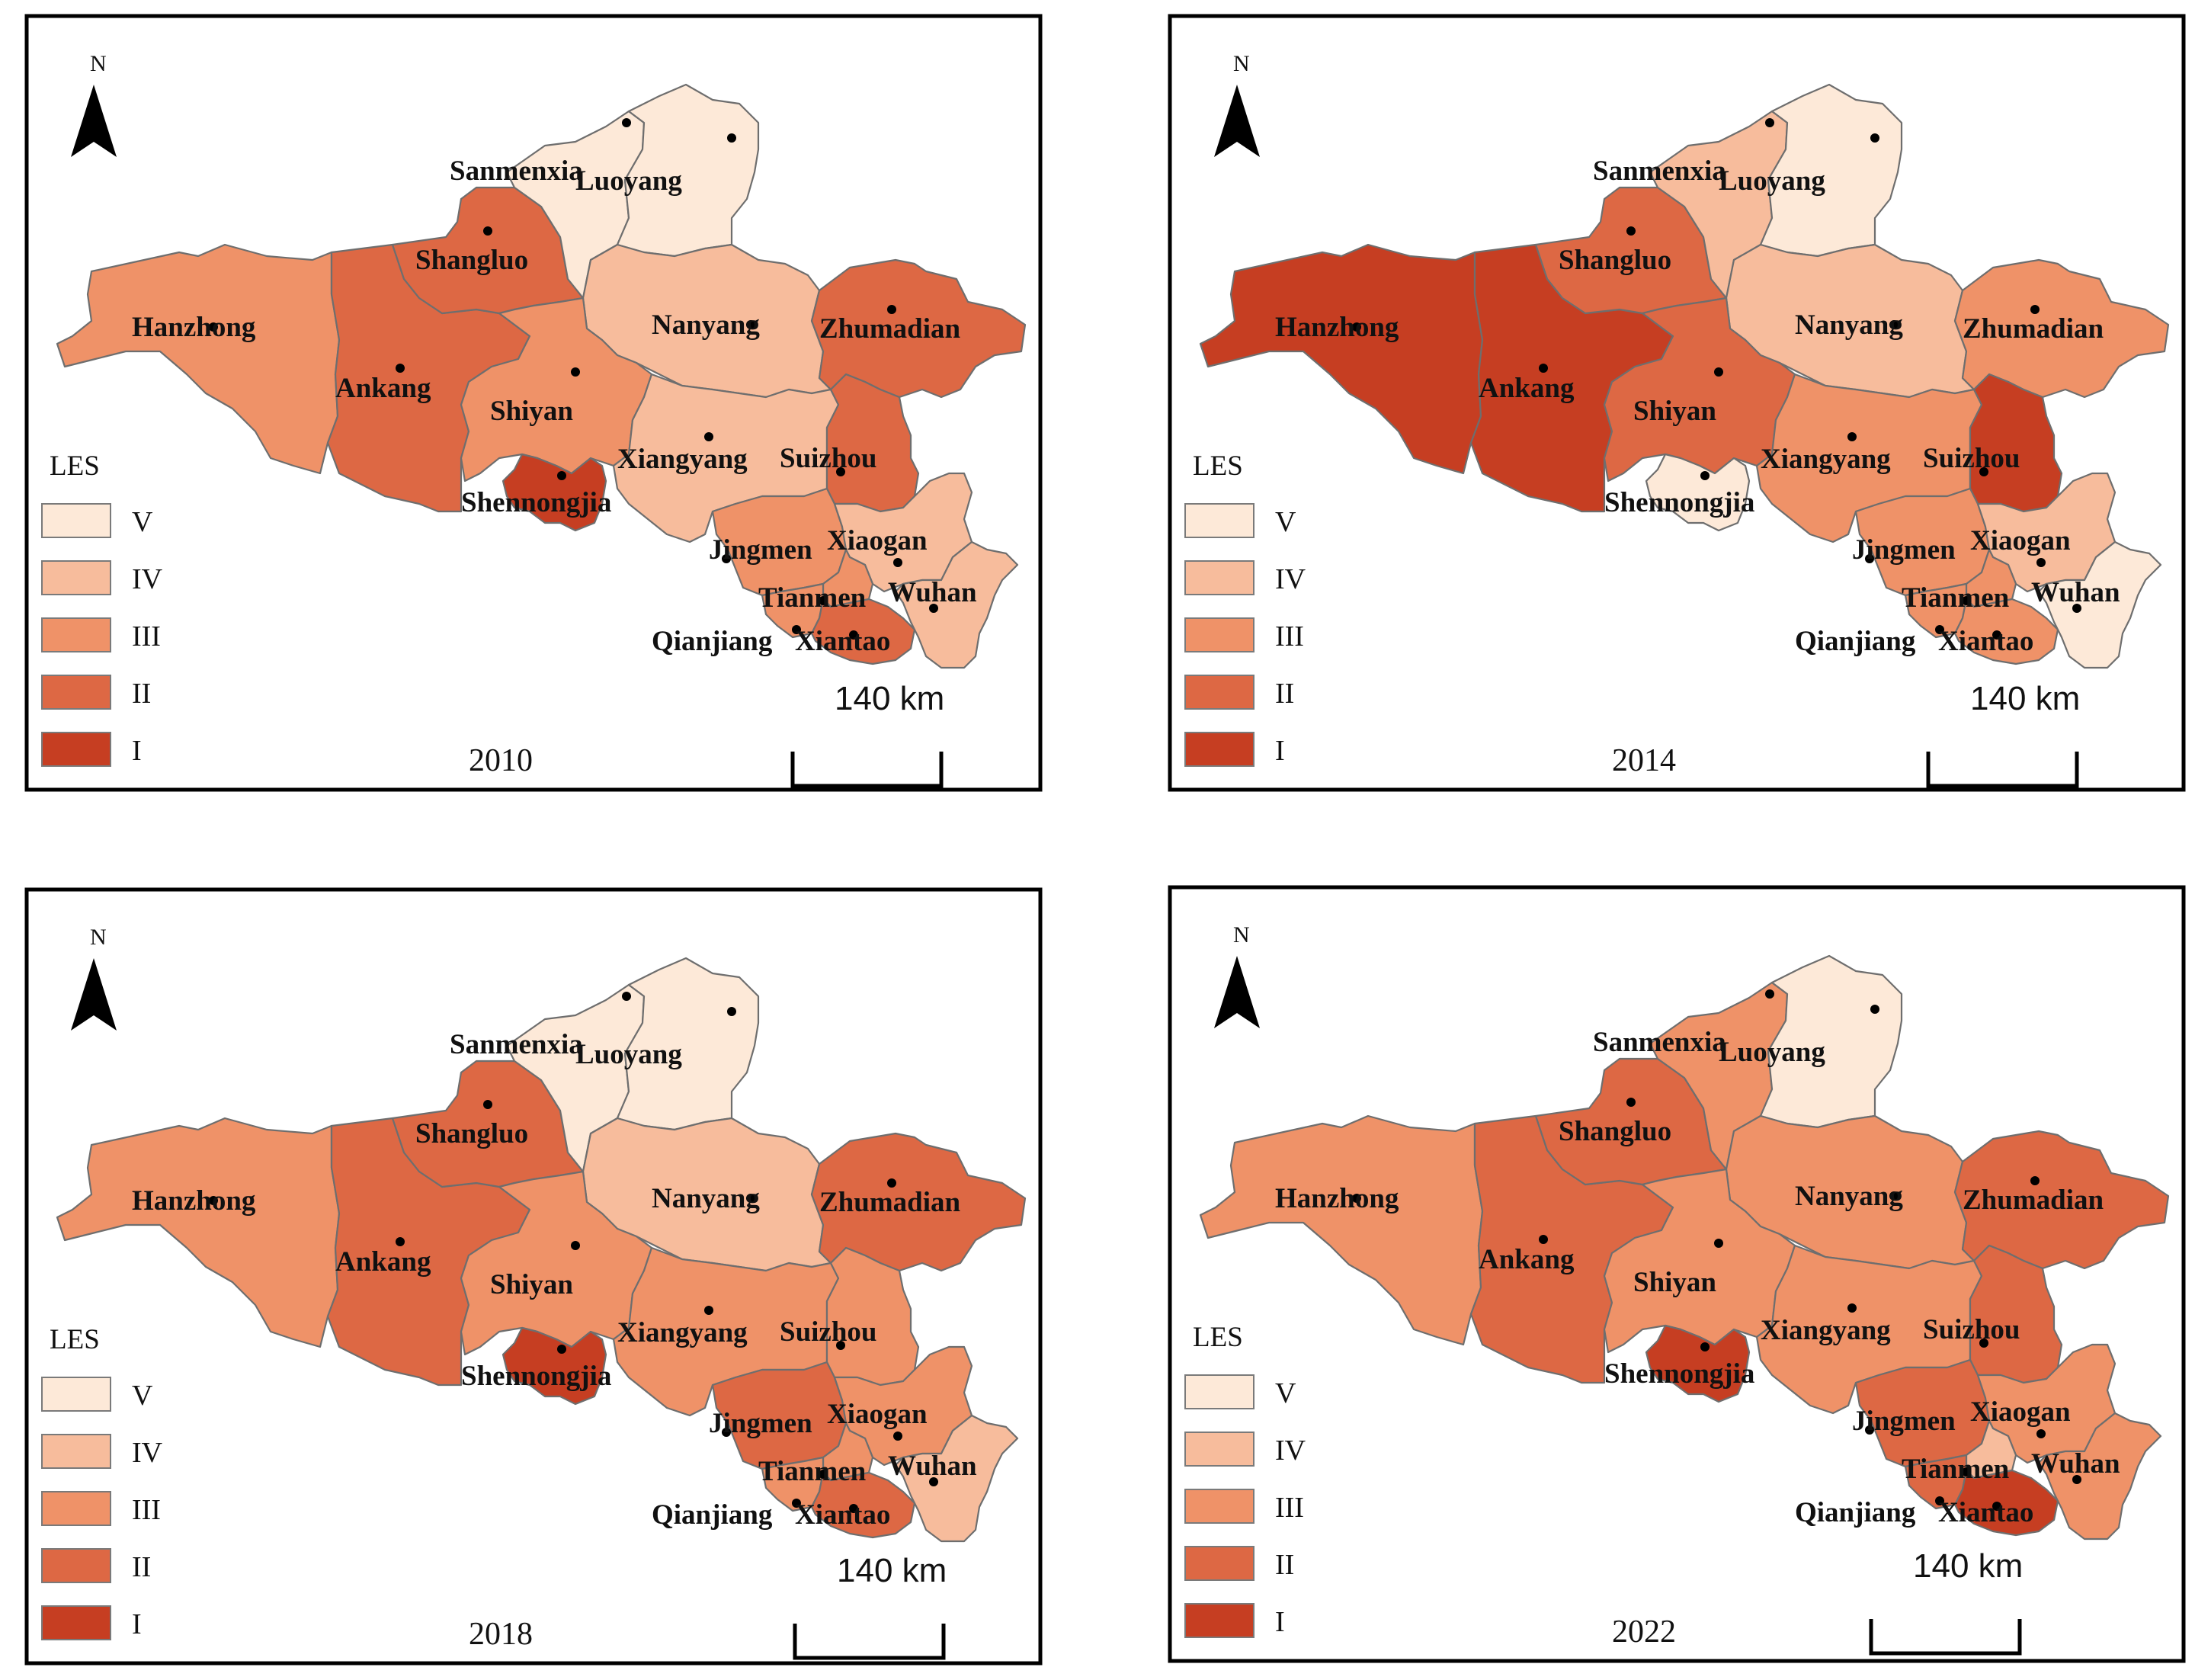 This screenshot has height=1680, width=2195. What do you see at coordinates (1939, 1500) in the screenshot?
I see `city-dot-qianjiang` at bounding box center [1939, 1500].